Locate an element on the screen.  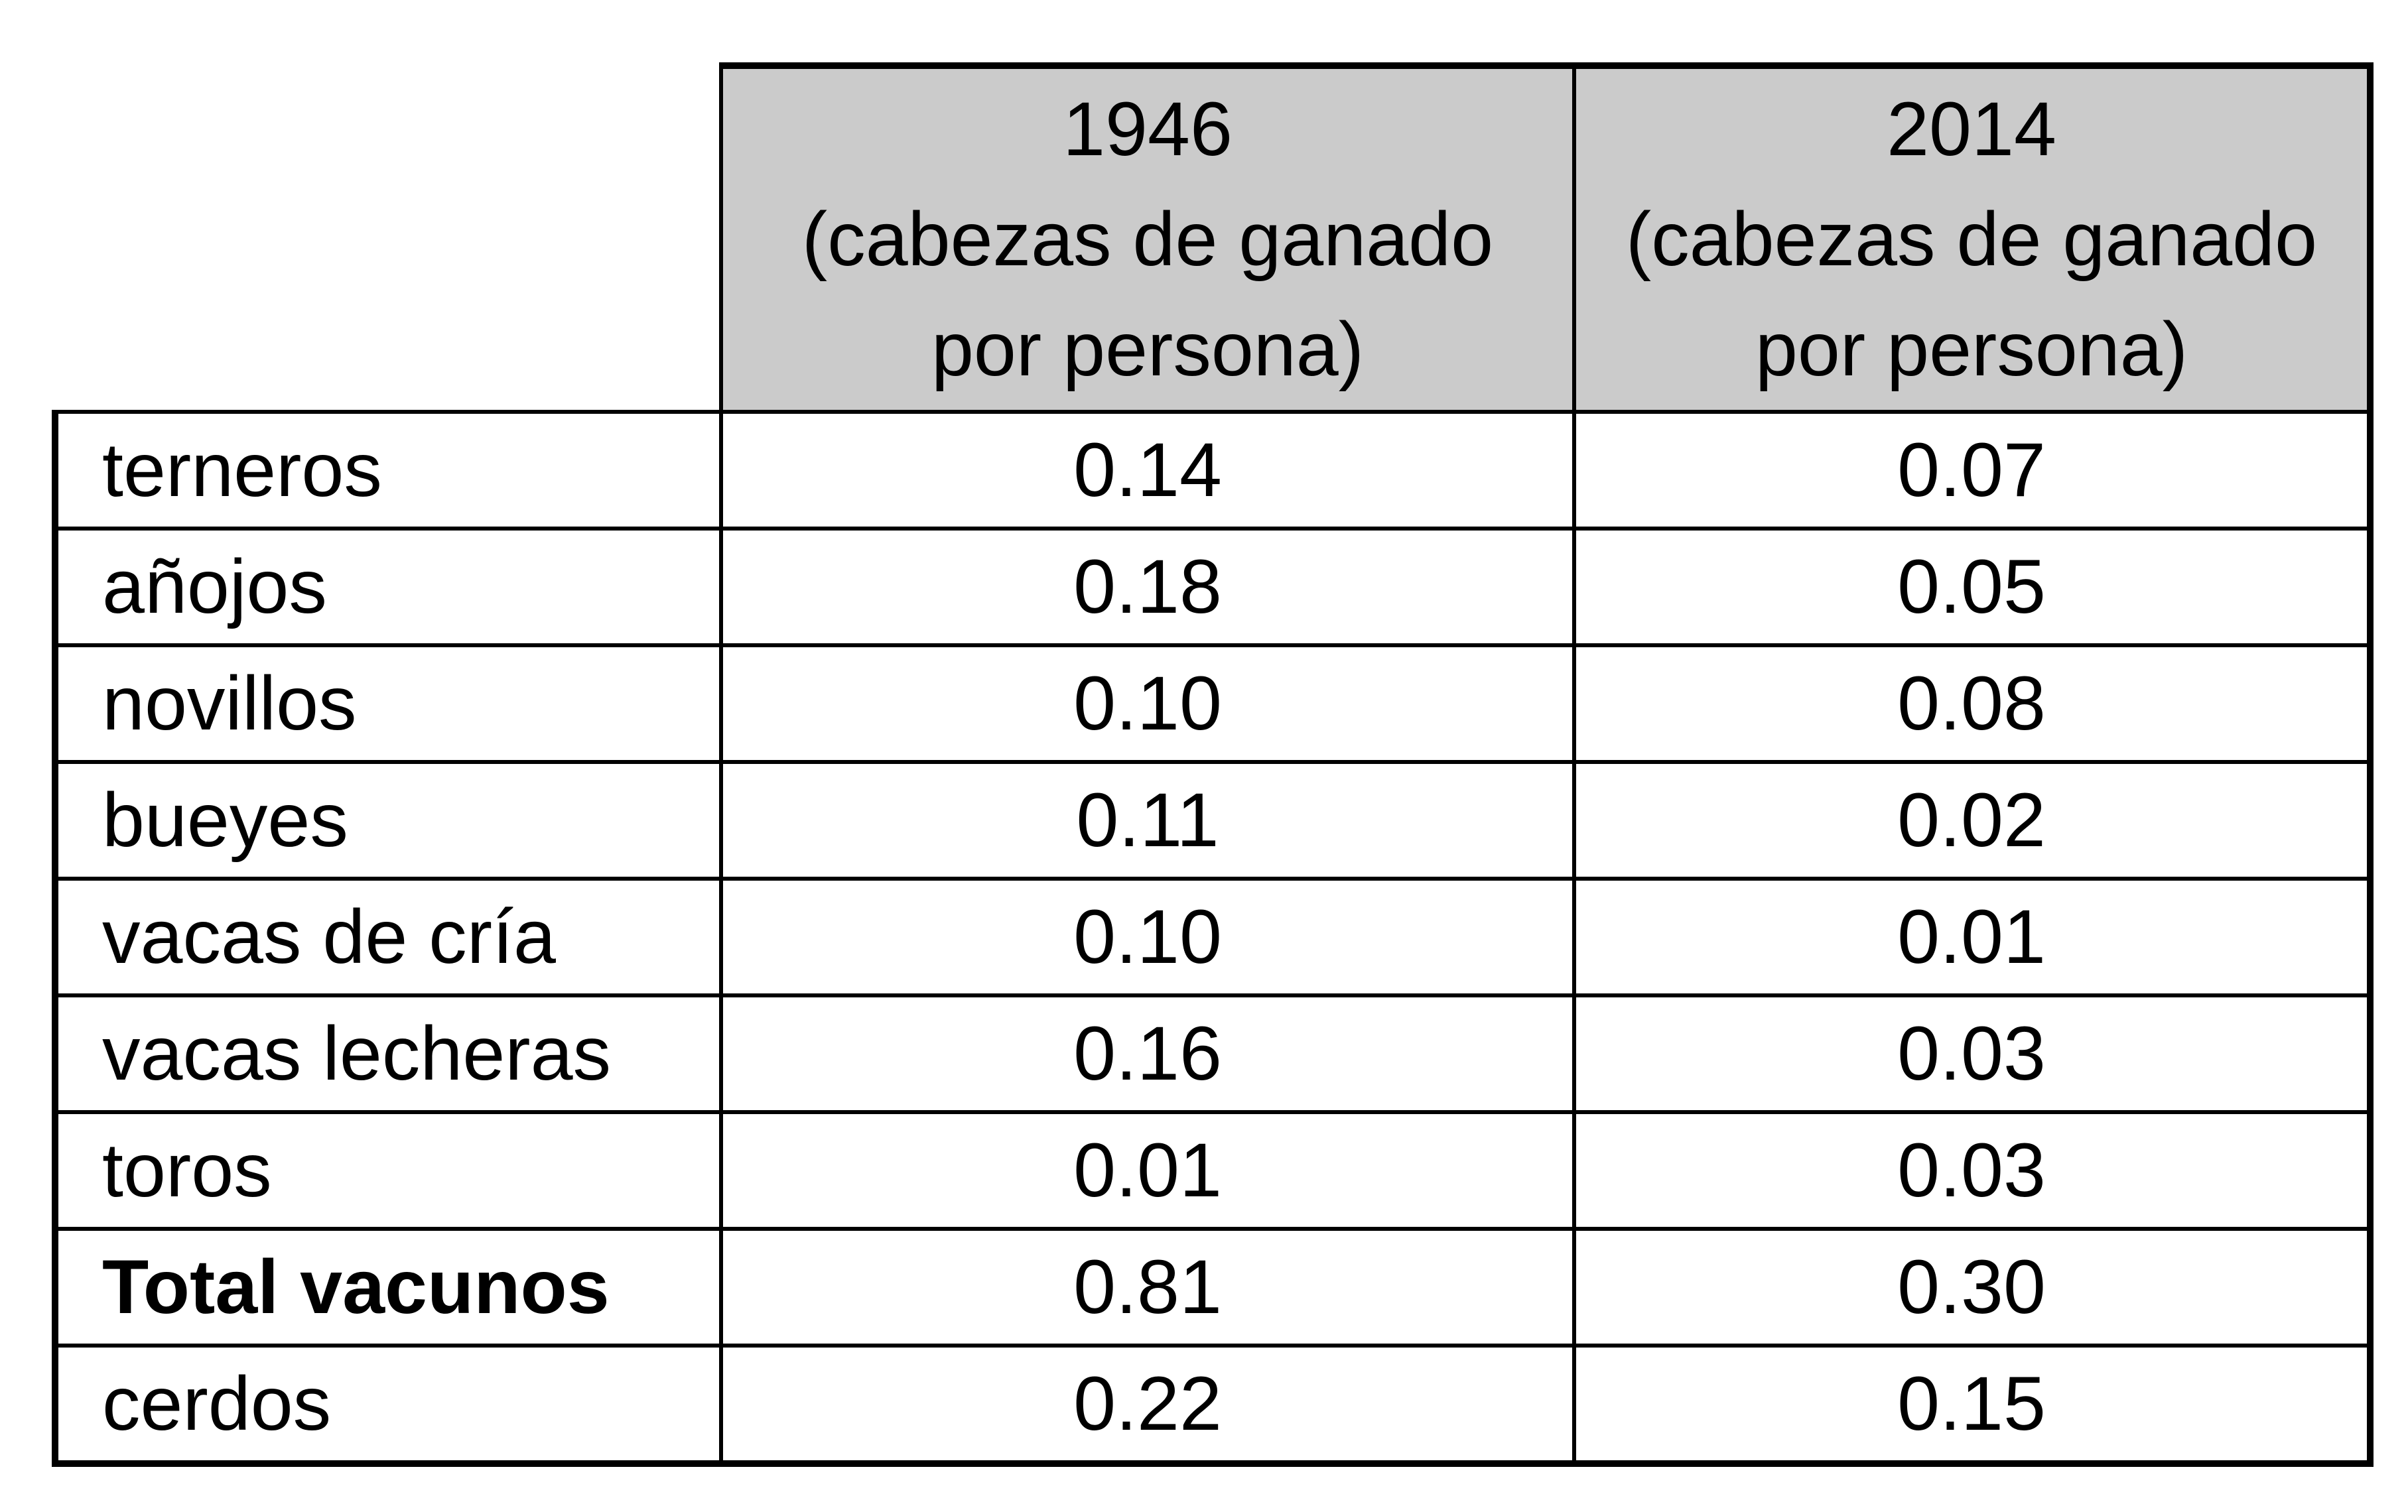
header-2014-subtitle-line1: (cabezas de ganado is located at coordinates (1971, 239).